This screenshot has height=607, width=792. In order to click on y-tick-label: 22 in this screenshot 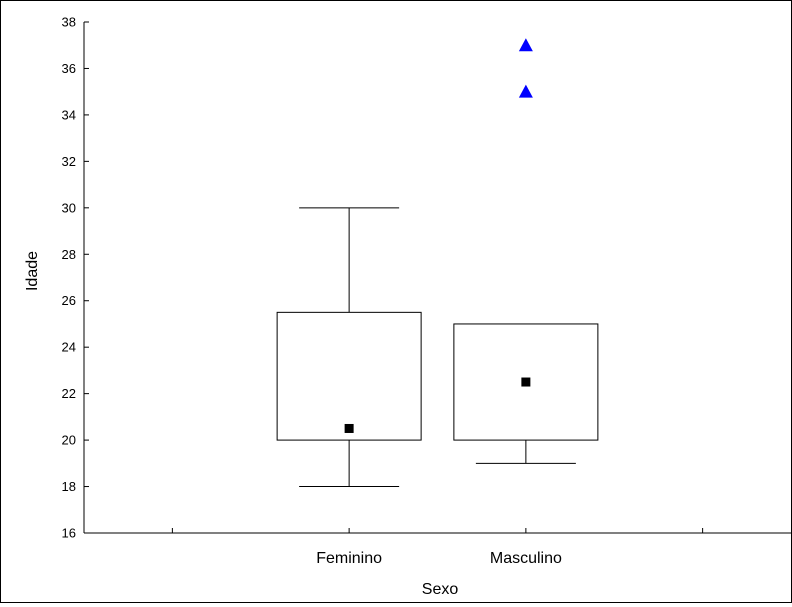, I will do `click(69, 393)`.